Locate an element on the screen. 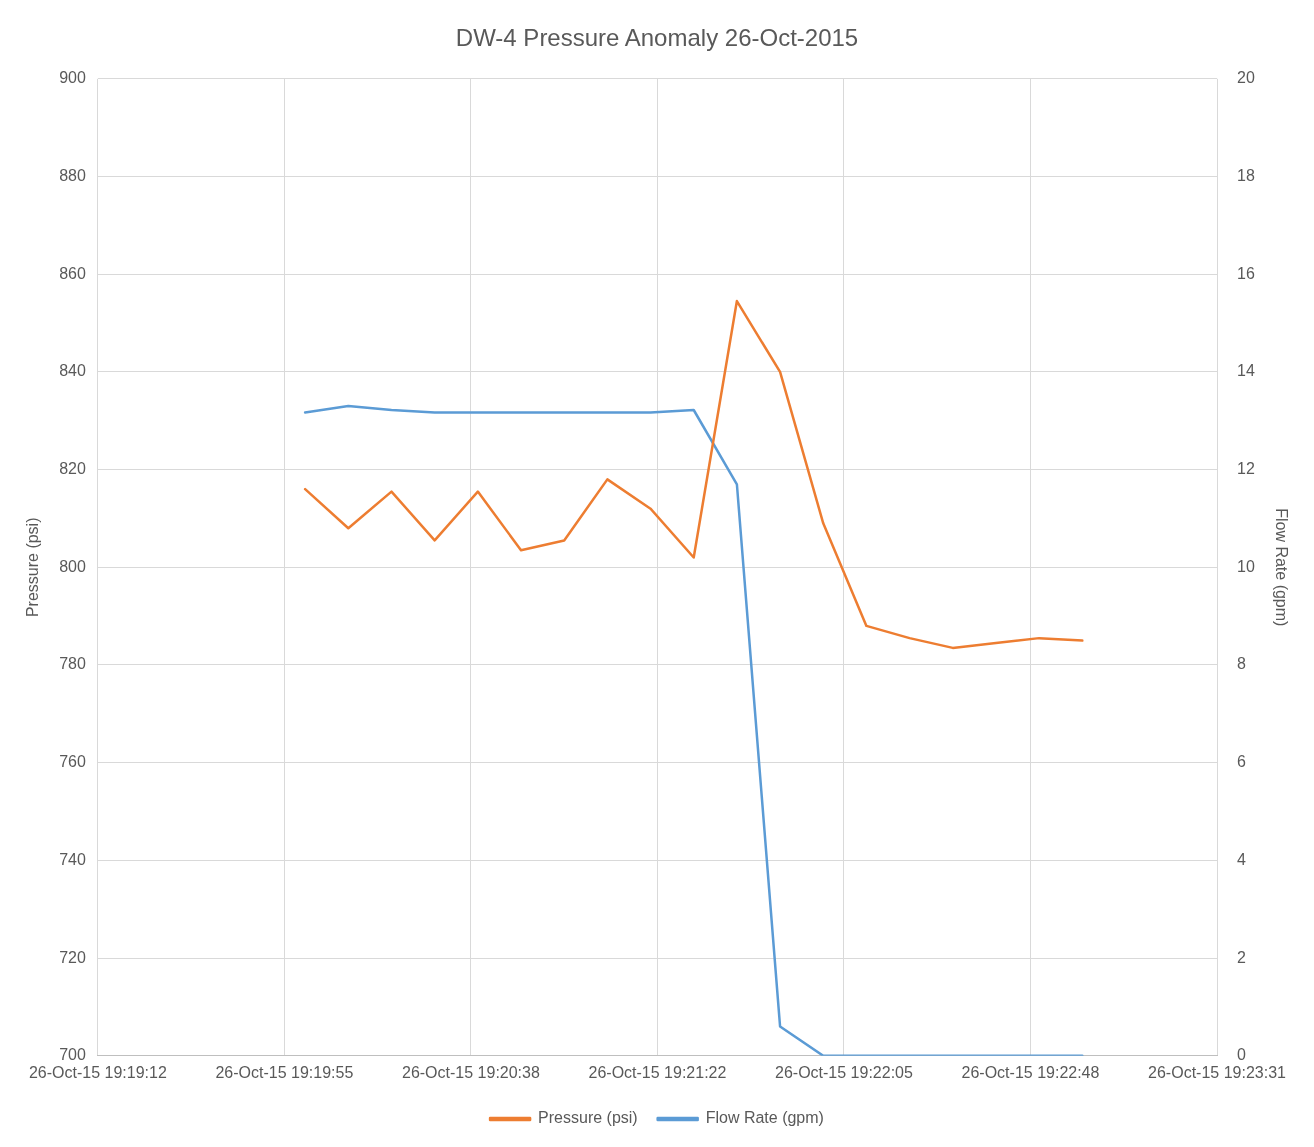 Image resolution: width=1314 pixels, height=1147 pixels. y-tick-label: 760 is located at coordinates (72, 762).